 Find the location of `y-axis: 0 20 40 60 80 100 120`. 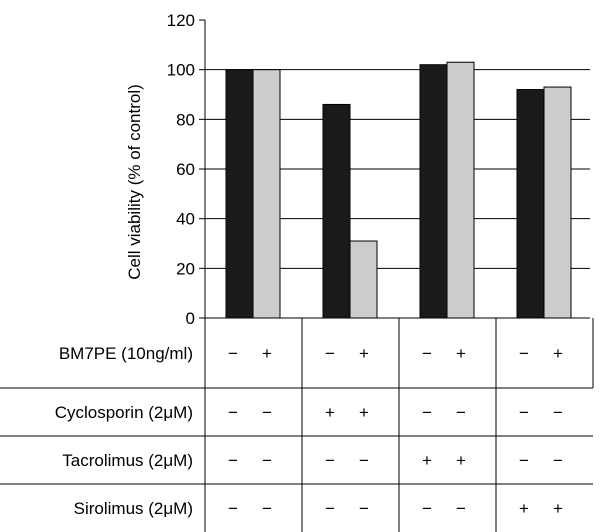

y-axis: 0 20 40 60 80 100 120 is located at coordinates (186, 169).